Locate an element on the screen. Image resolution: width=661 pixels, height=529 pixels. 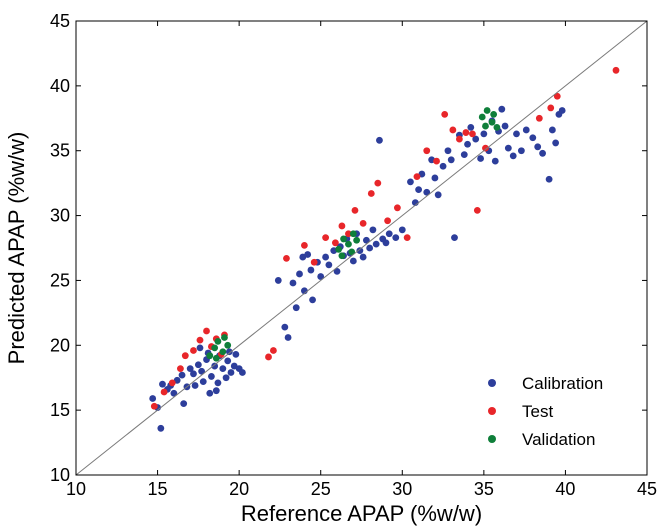
x-tick-label: 25 is located at coordinates (321, 489).